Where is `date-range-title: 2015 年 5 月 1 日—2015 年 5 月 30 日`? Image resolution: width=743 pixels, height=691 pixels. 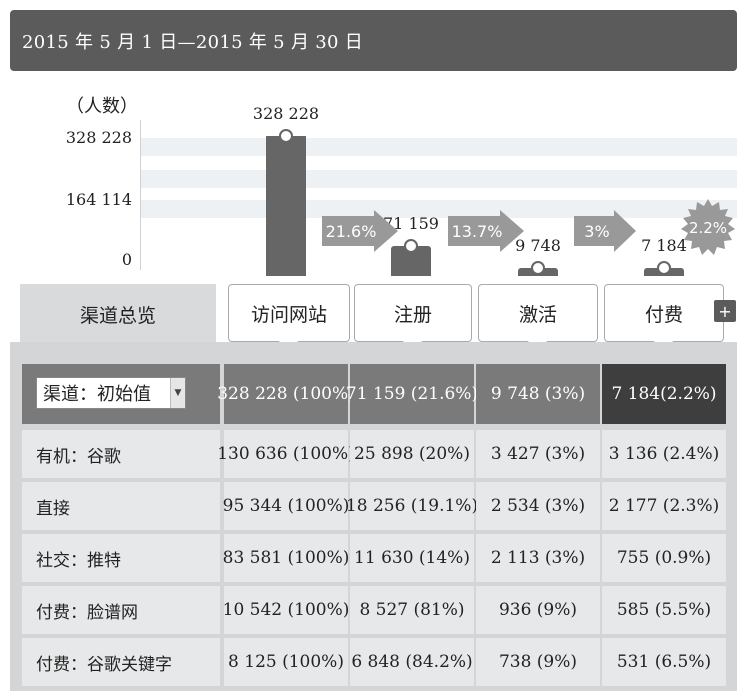 date-range-title: 2015 年 5 月 1 日—2015 年 5 月 30 日 is located at coordinates (193, 42).